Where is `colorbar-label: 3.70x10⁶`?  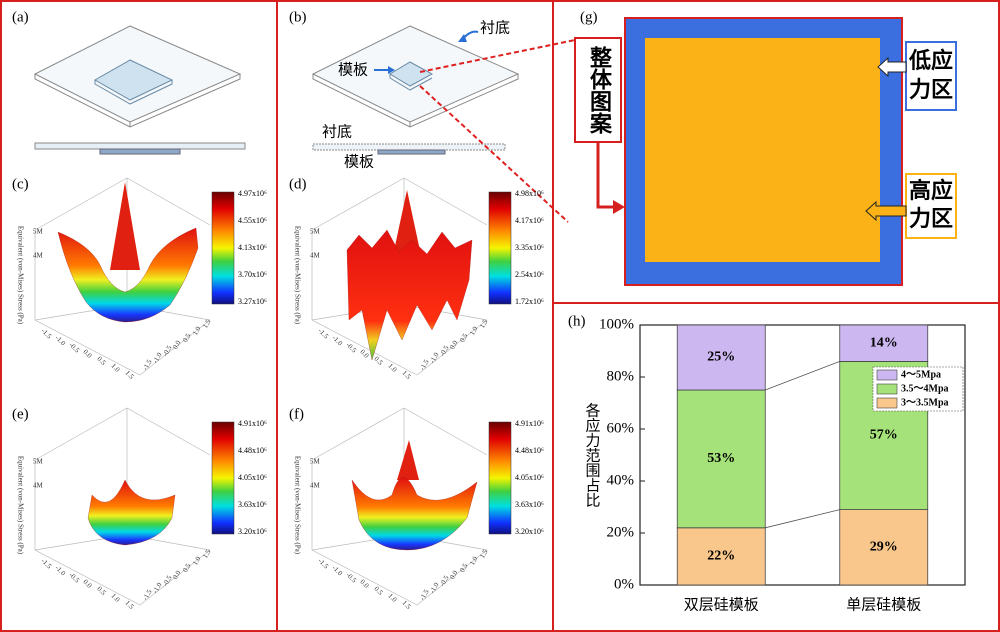 colorbar-label: 3.70x10⁶ is located at coordinates (252, 274).